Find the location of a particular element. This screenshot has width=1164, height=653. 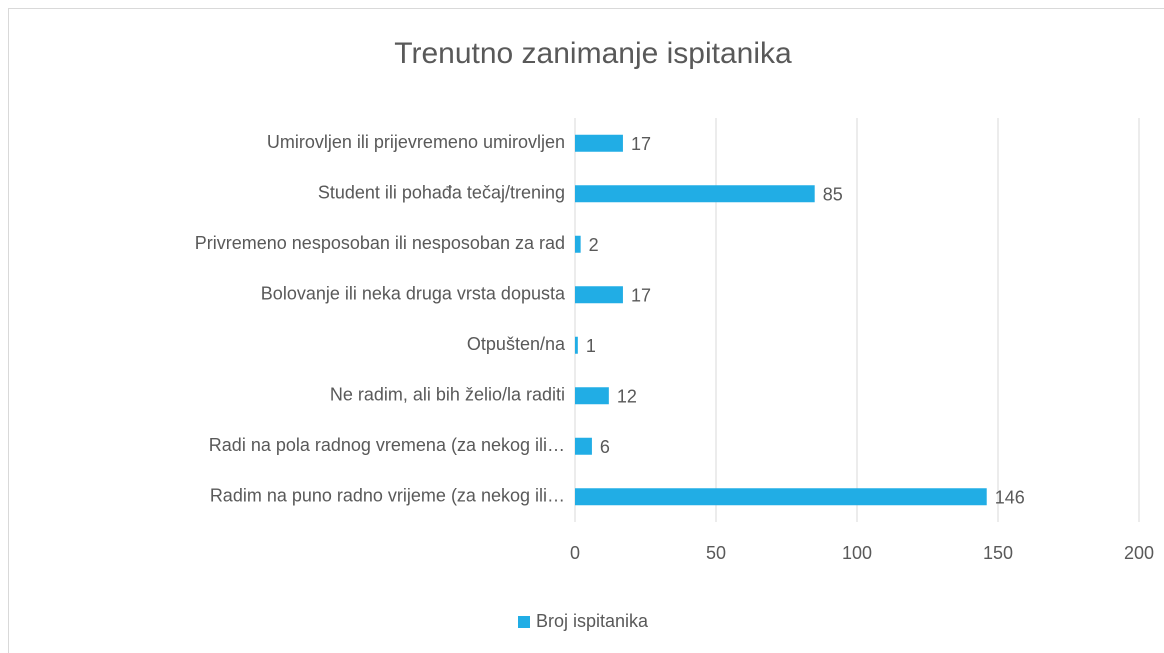

x-tick-label: 100 is located at coordinates (857, 553).